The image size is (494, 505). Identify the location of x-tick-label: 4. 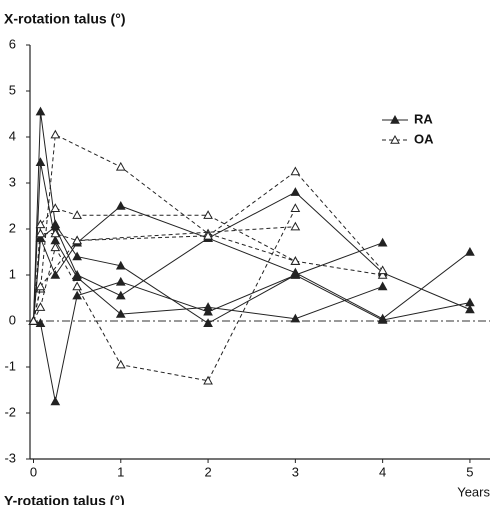
(382, 471).